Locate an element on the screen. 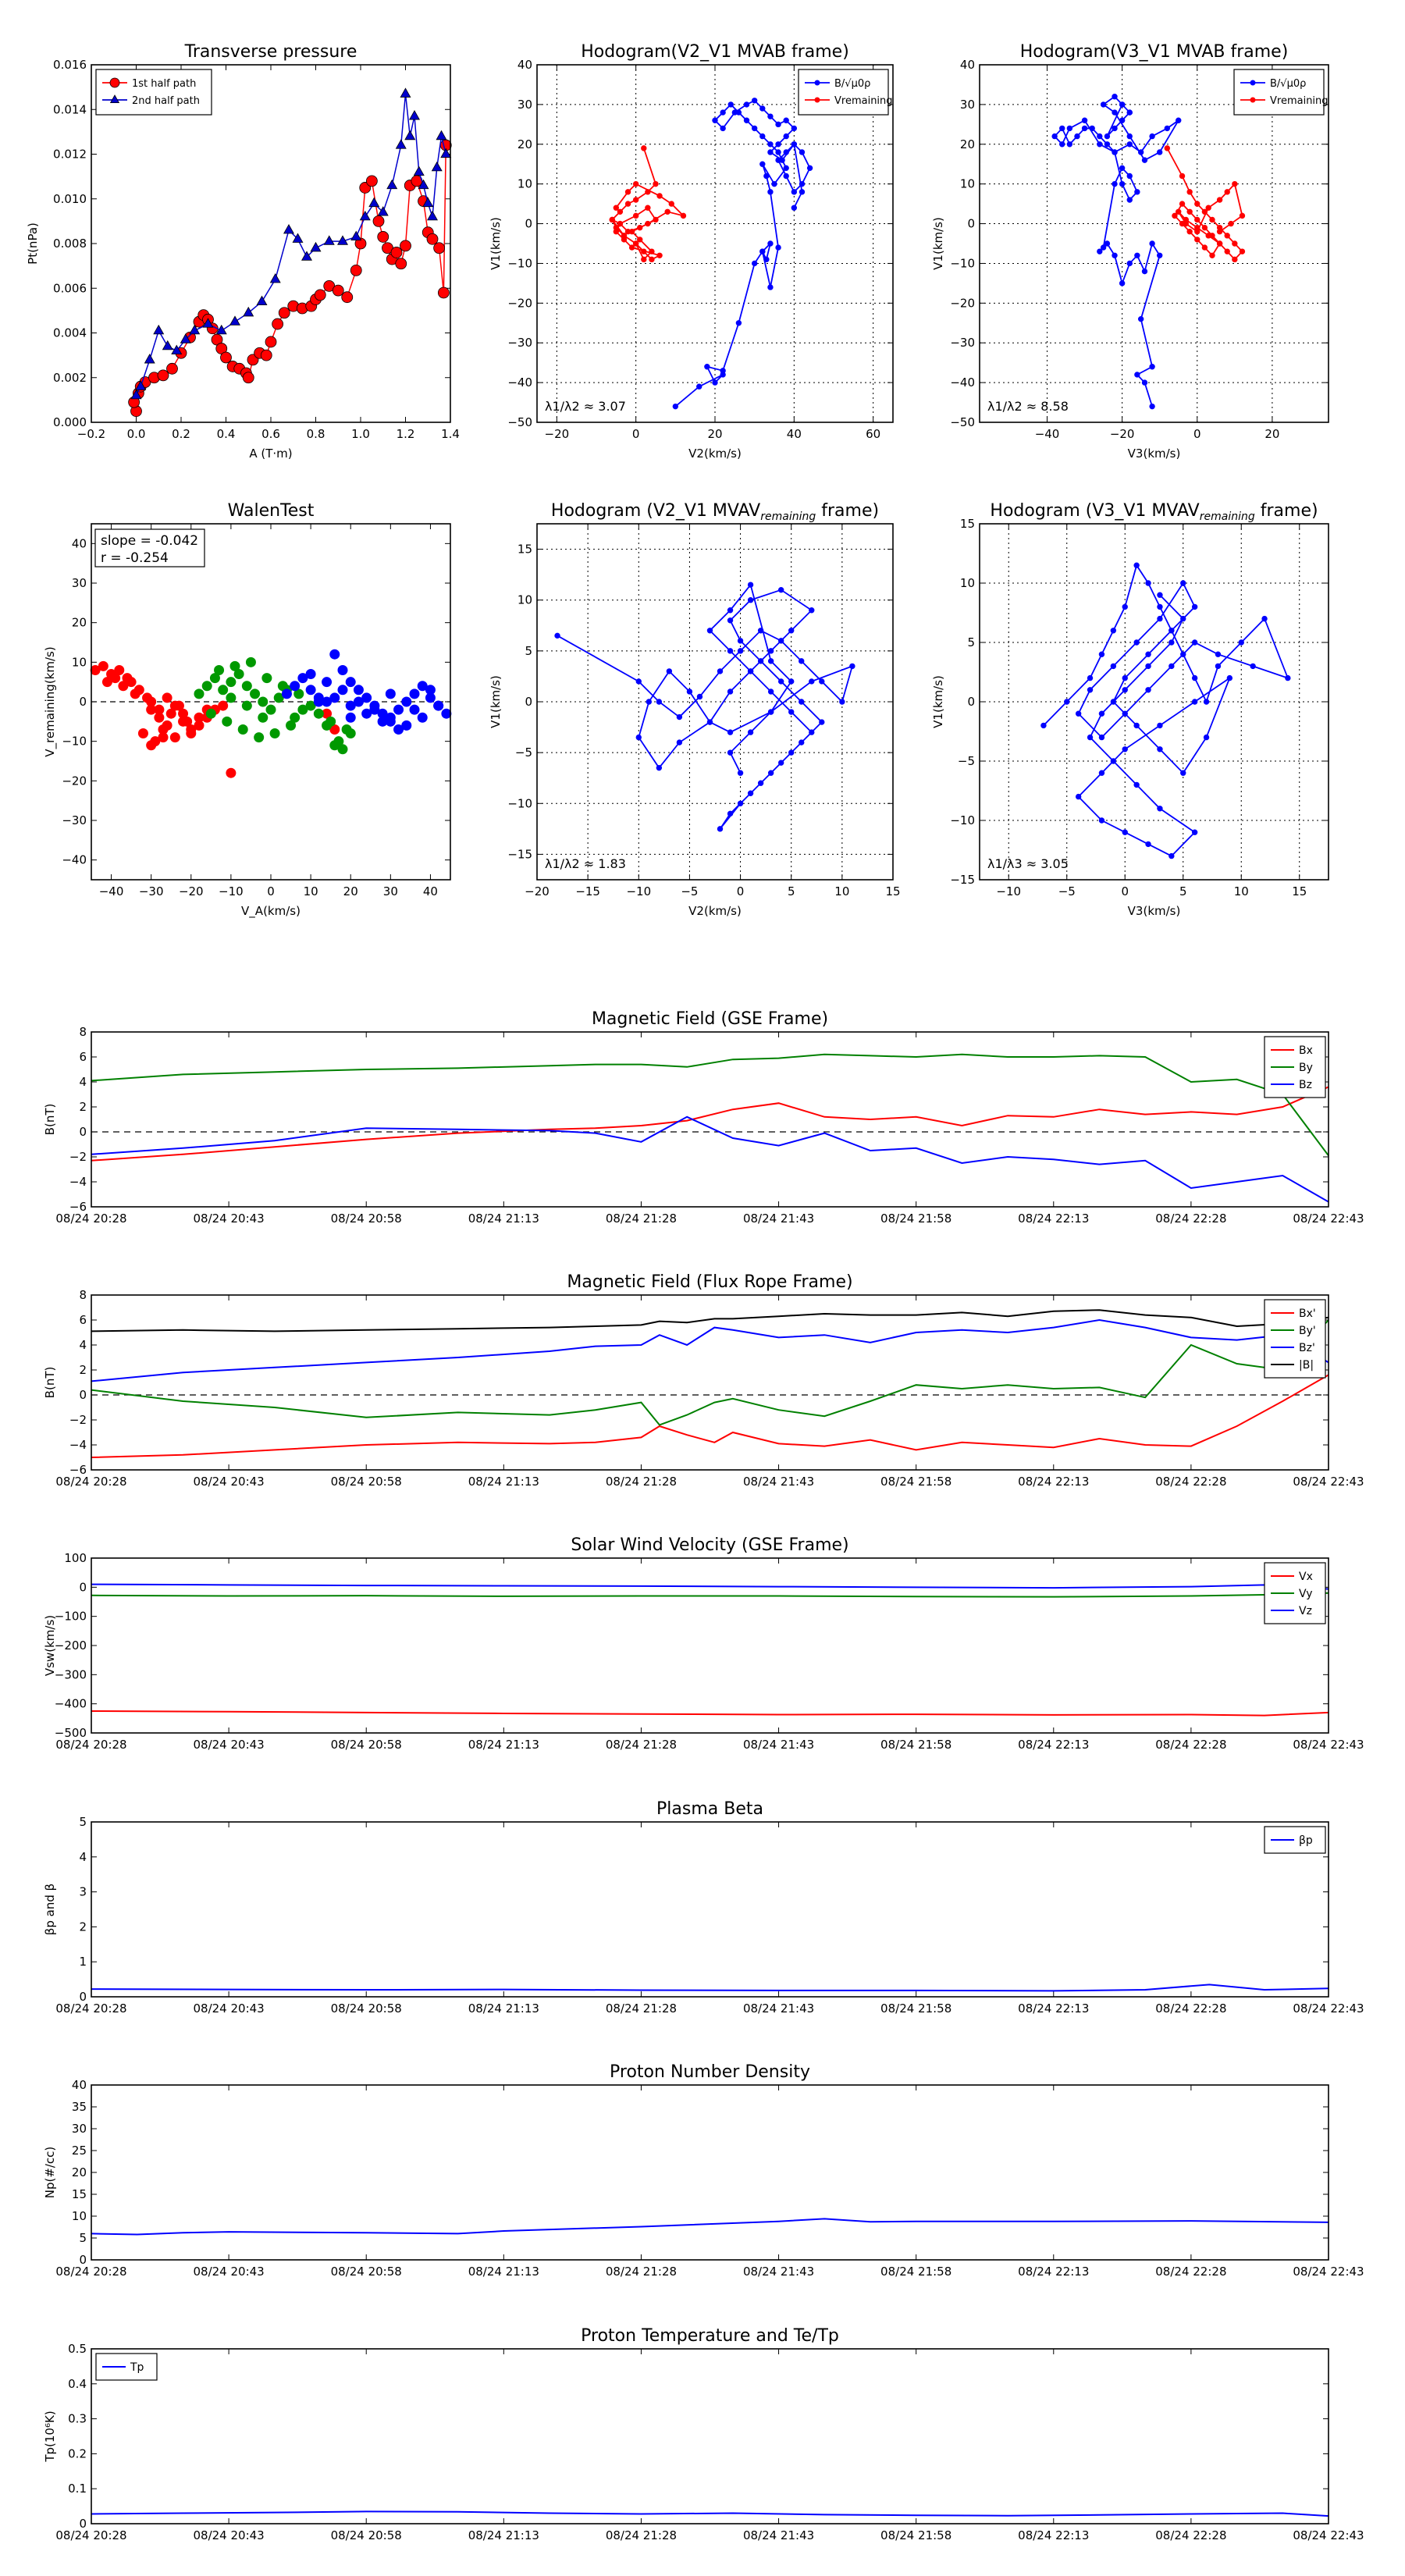  x-tick-label: 0.6 is located at coordinates (270, 434).